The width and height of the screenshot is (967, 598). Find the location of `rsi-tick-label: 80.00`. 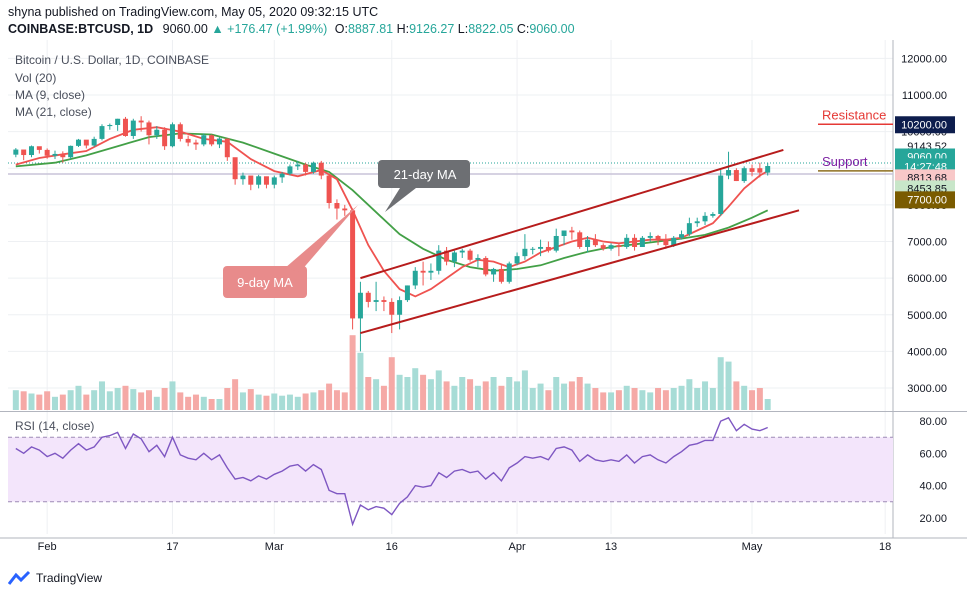

rsi-tick-label: 80.00 is located at coordinates (933, 422).